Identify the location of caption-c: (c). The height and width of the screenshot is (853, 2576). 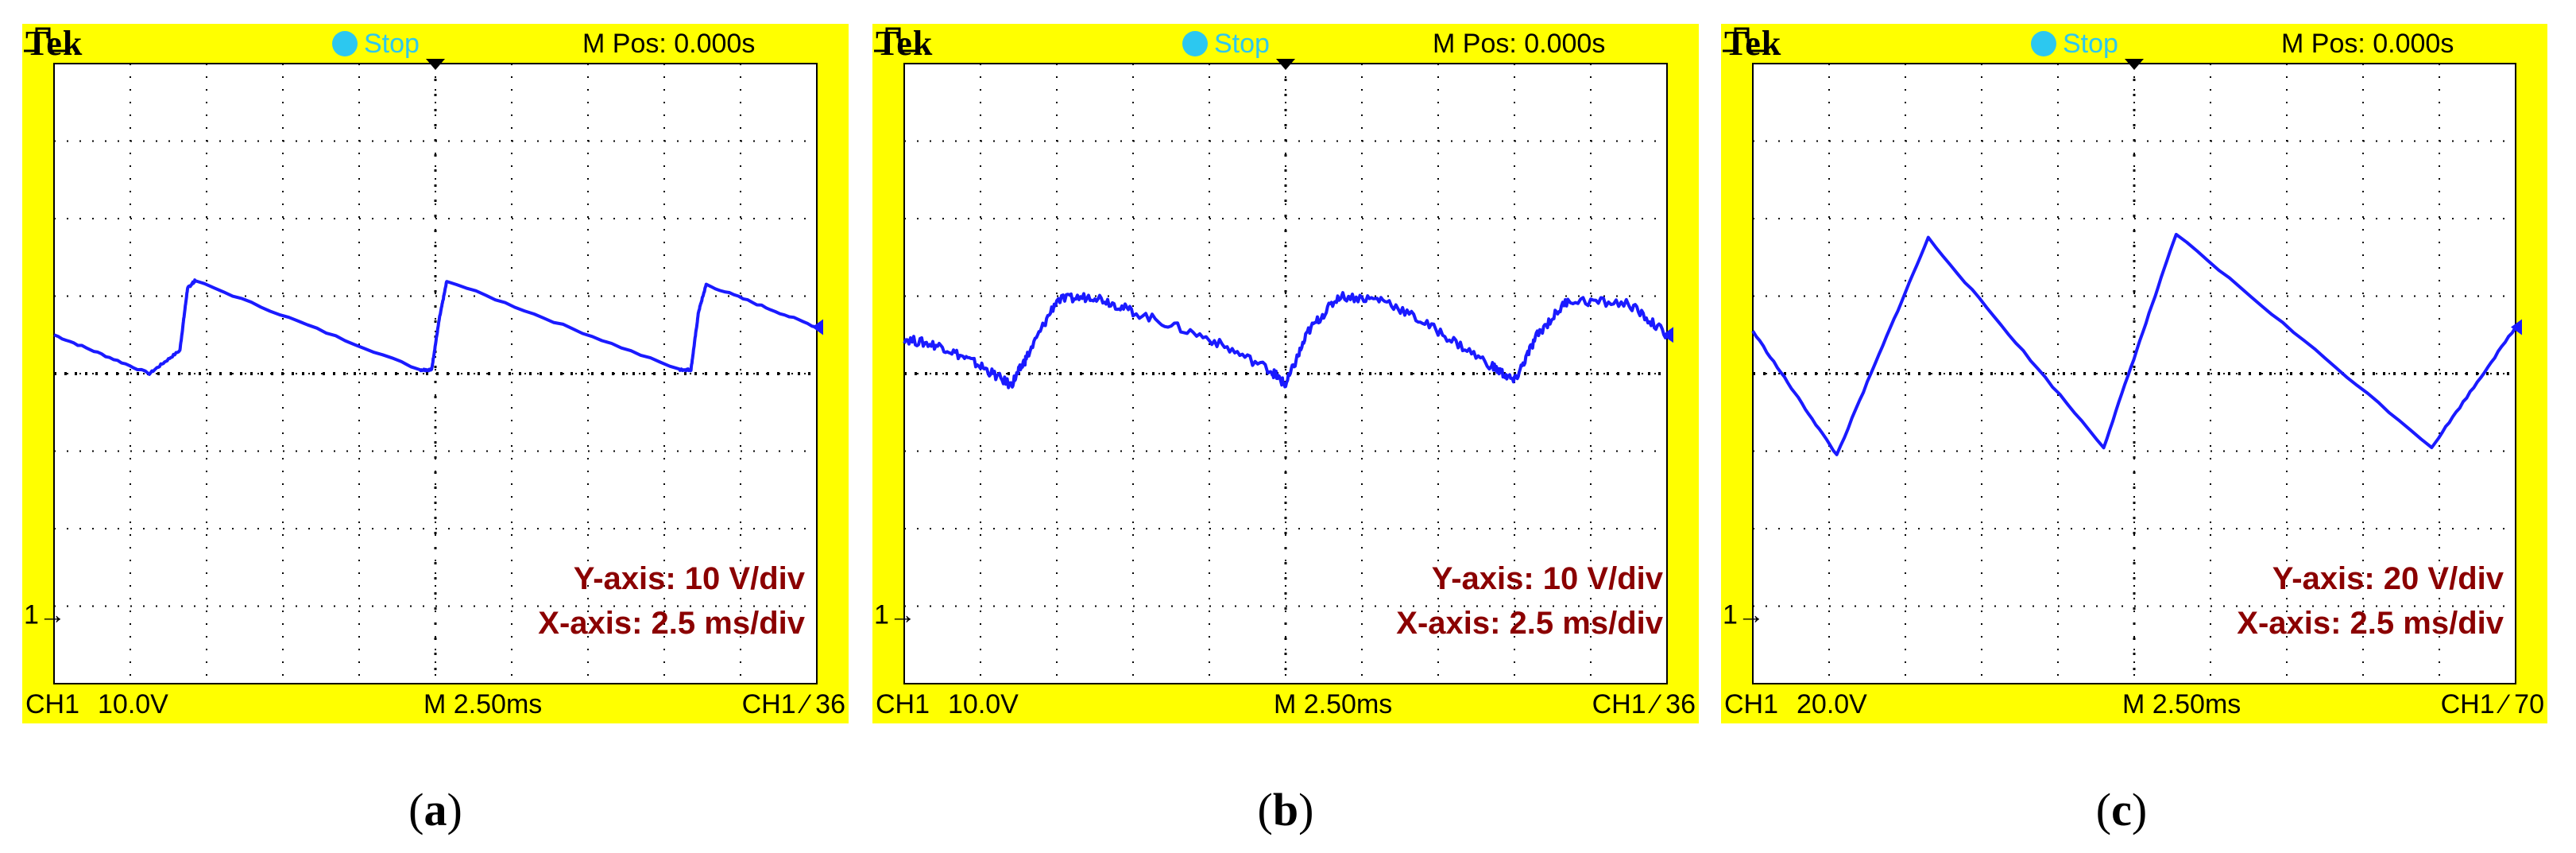
(2121, 810).